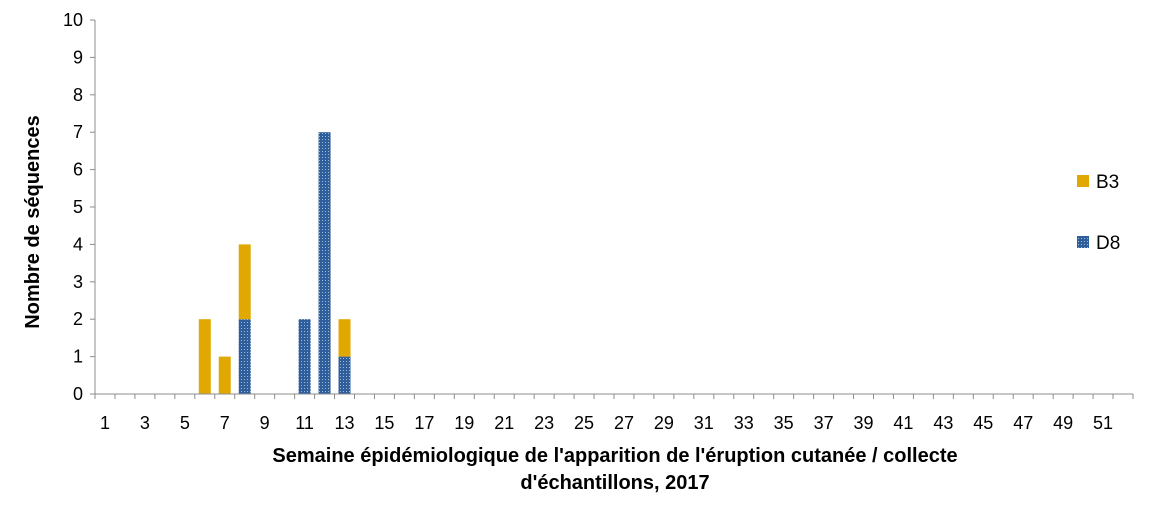 This screenshot has width=1150, height=516. I want to click on x-tick-label: 51, so click(1103, 423).